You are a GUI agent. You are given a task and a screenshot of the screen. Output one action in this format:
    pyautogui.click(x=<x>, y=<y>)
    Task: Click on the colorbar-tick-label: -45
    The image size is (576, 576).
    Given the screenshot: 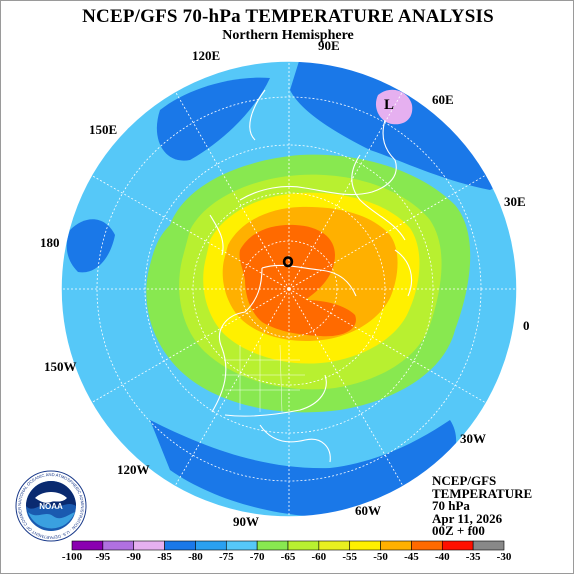 What is the action you would take?
    pyautogui.click(x=411, y=557)
    